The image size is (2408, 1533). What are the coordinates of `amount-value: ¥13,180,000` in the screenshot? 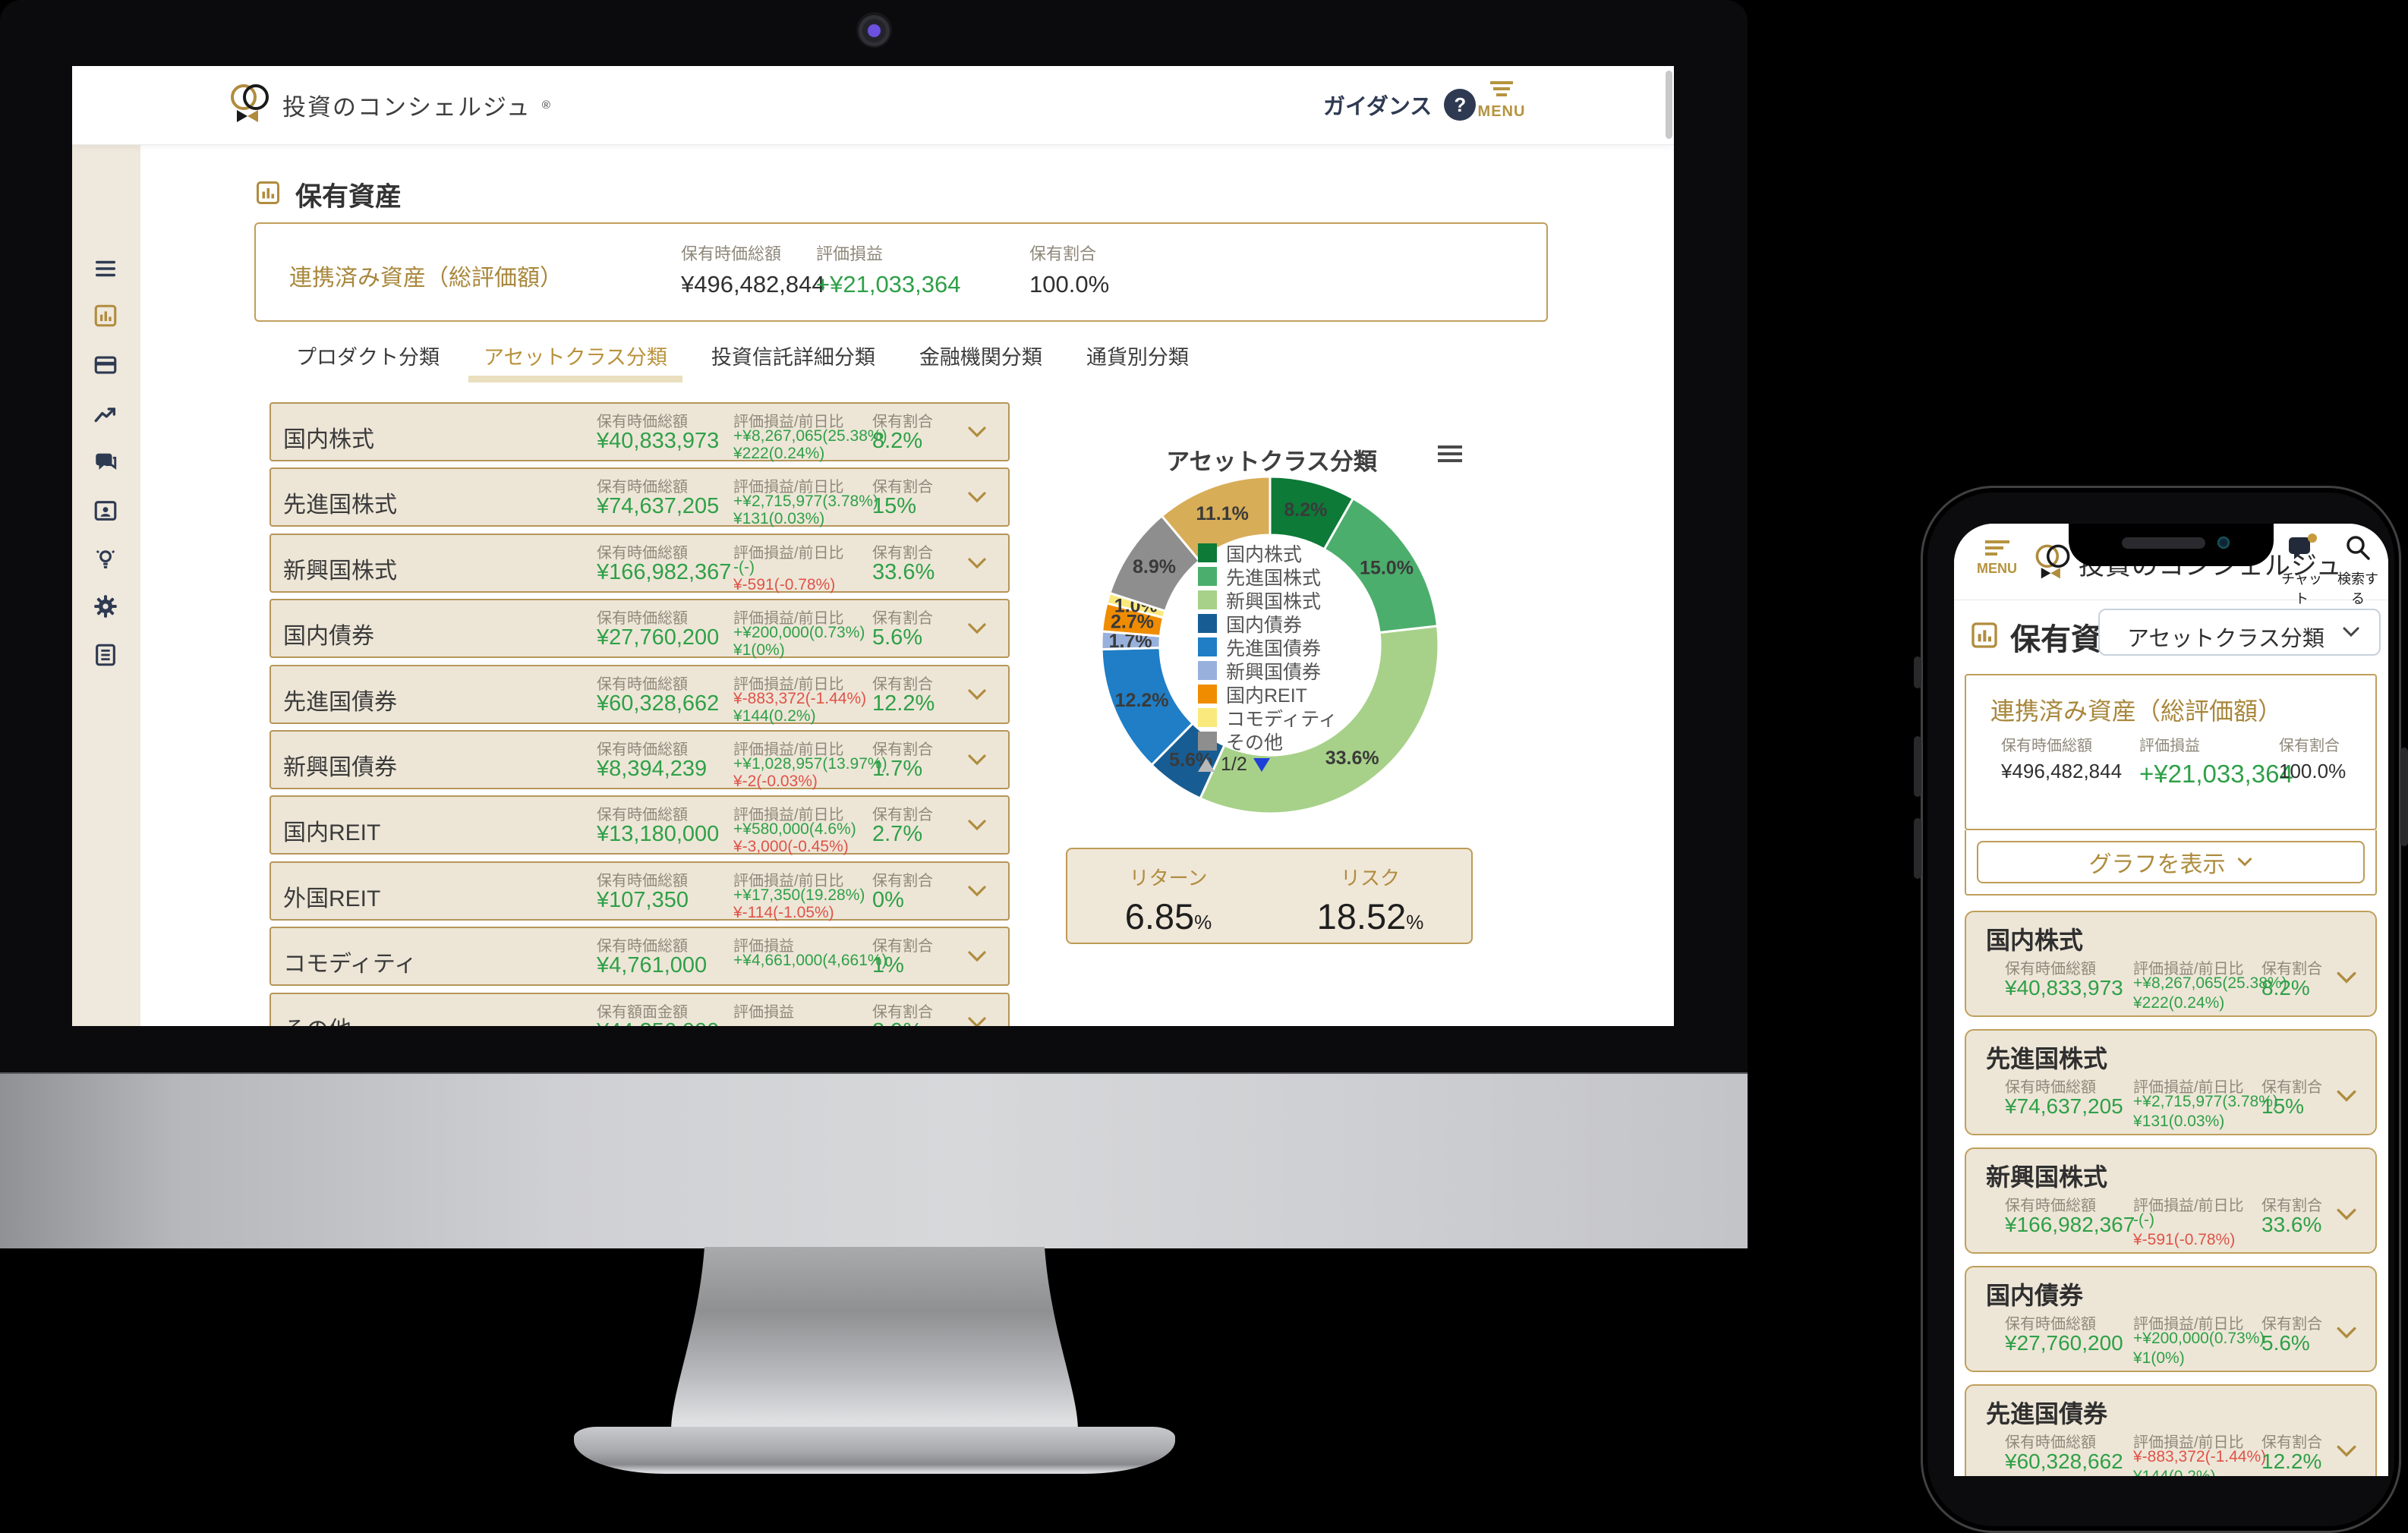 It's located at (658, 834).